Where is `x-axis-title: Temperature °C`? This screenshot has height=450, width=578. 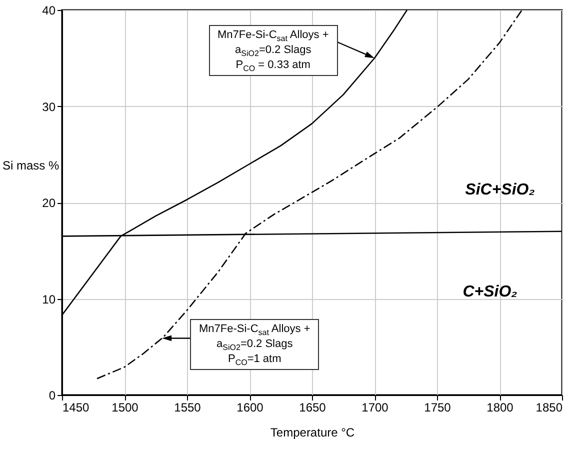
x-axis-title: Temperature °C is located at coordinates (312, 433).